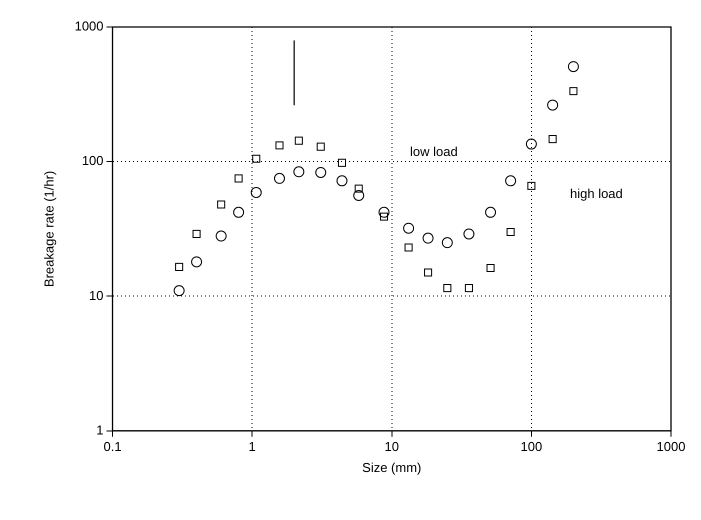 This screenshot has height=520, width=701. Describe the element at coordinates (392, 467) in the screenshot. I see `x-axis-title: Size (mm)` at that location.